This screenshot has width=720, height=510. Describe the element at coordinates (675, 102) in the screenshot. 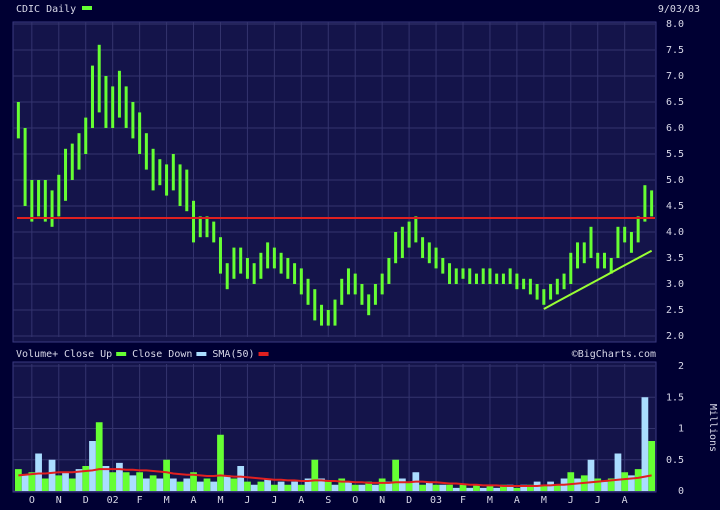

I see `y-tick-label: 6.5` at that location.